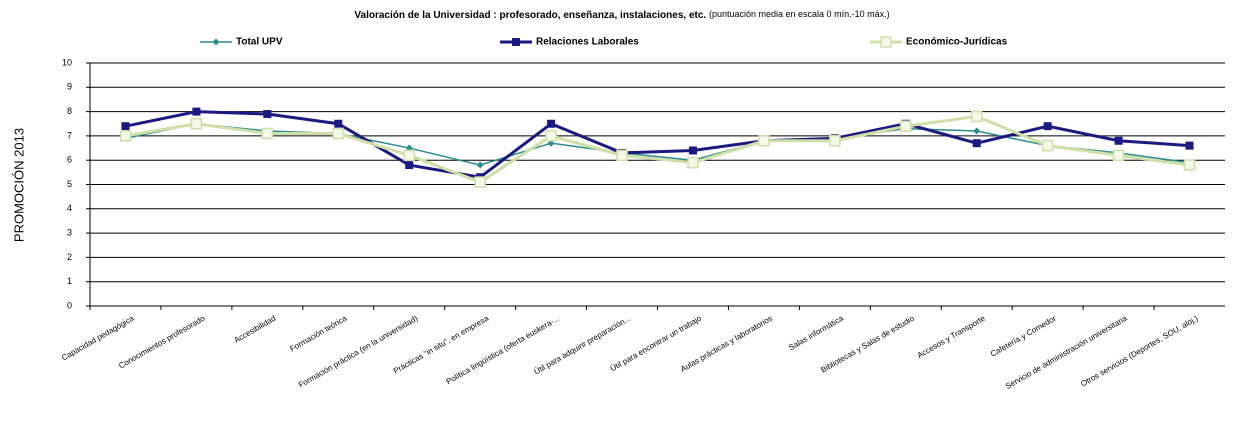 The height and width of the screenshot is (445, 1245). What do you see at coordinates (69, 135) in the screenshot?
I see `y-tick-label: 7` at bounding box center [69, 135].